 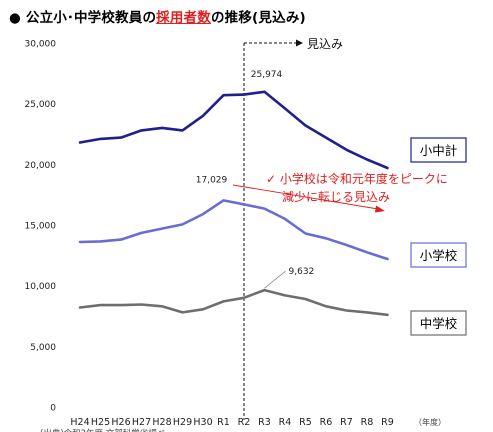 What do you see at coordinates (41, 227) in the screenshot?
I see `y-tick-label: 15,000` at bounding box center [41, 227].